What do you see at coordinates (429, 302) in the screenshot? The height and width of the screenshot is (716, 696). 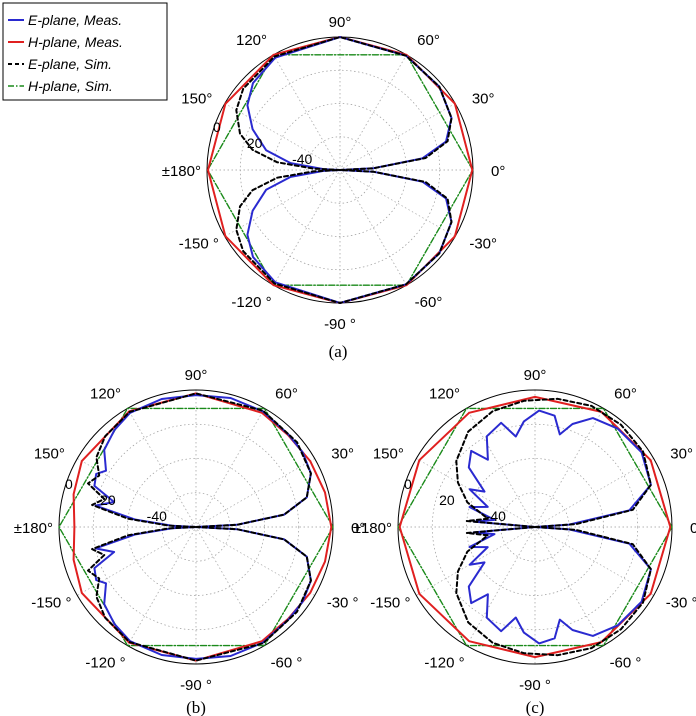 I see `angle-label: -60°` at bounding box center [429, 302].